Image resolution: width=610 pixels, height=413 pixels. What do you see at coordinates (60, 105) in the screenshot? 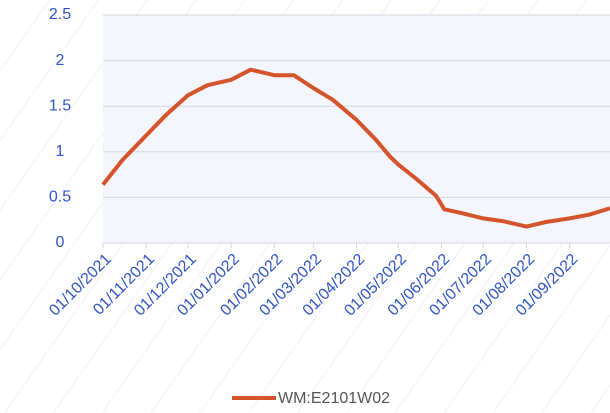
I see `y-tick-label: 1.5` at bounding box center [60, 105].